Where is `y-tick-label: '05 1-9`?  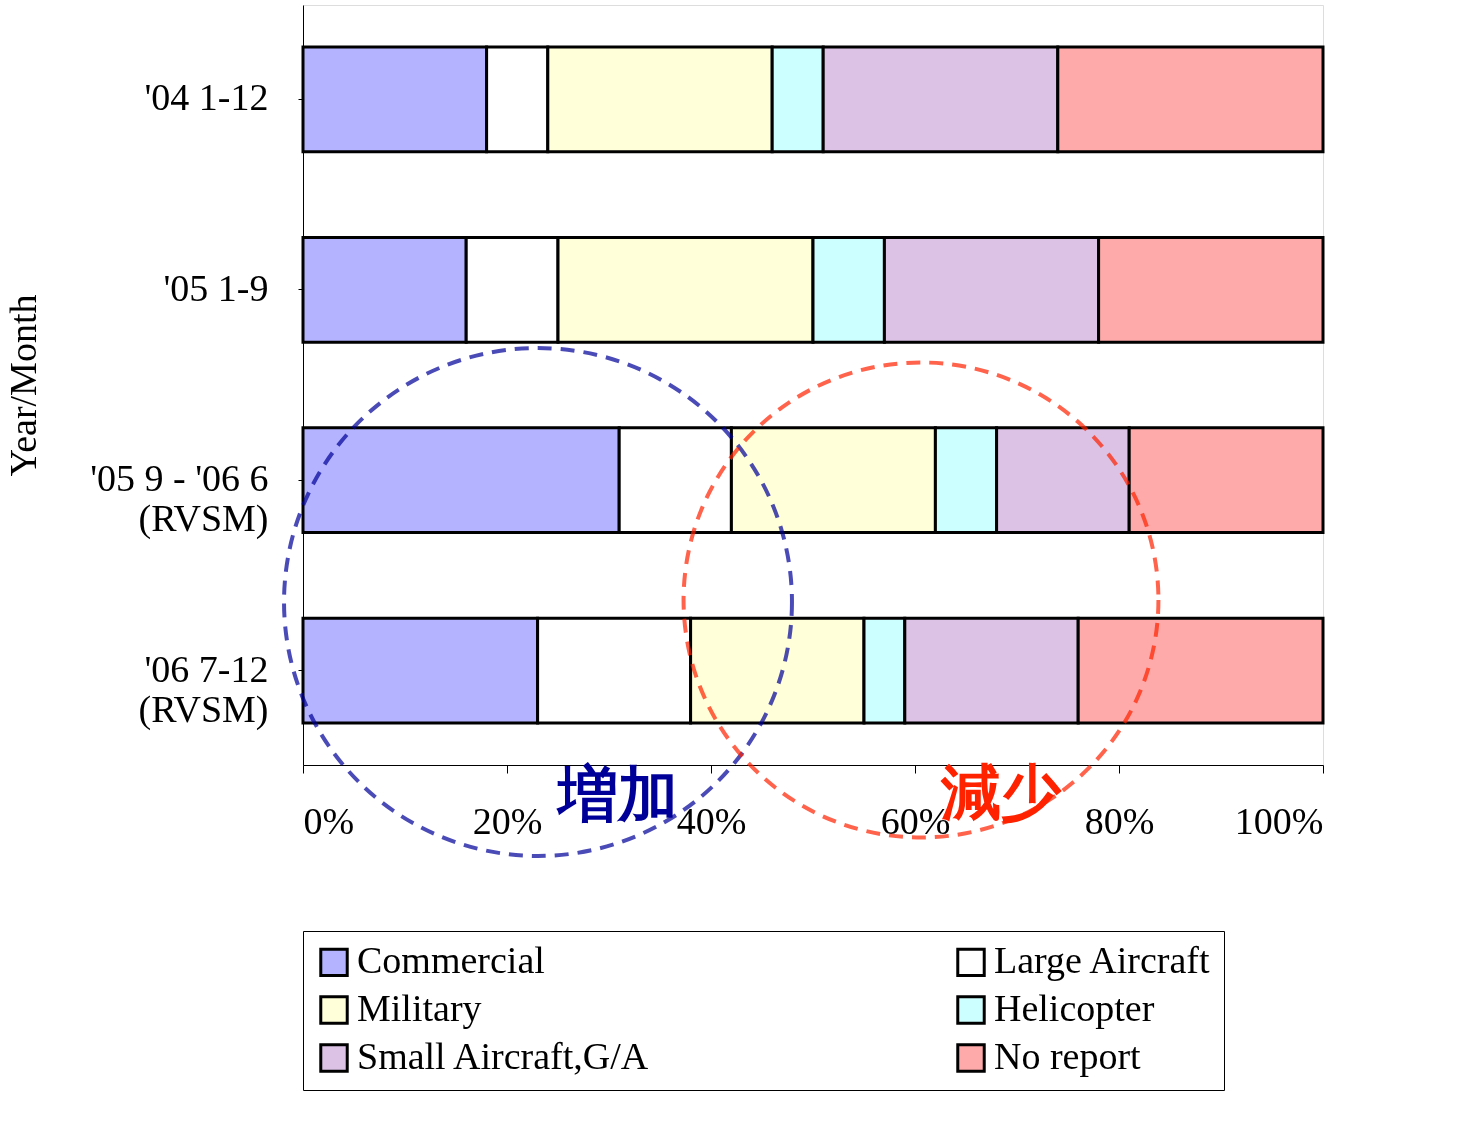
y-tick-label: '05 1-9 is located at coordinates (216, 287).